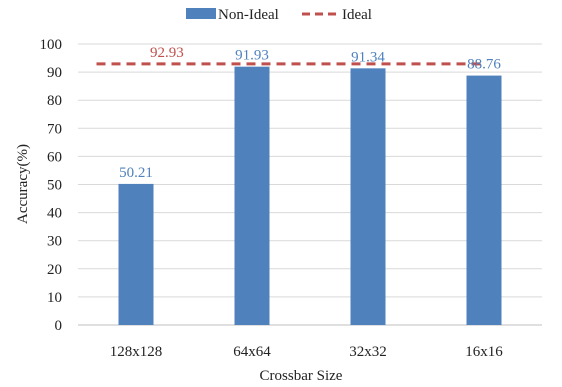 The height and width of the screenshot is (387, 562). I want to click on bar-value-label-32x32: 91.34, so click(368, 57).